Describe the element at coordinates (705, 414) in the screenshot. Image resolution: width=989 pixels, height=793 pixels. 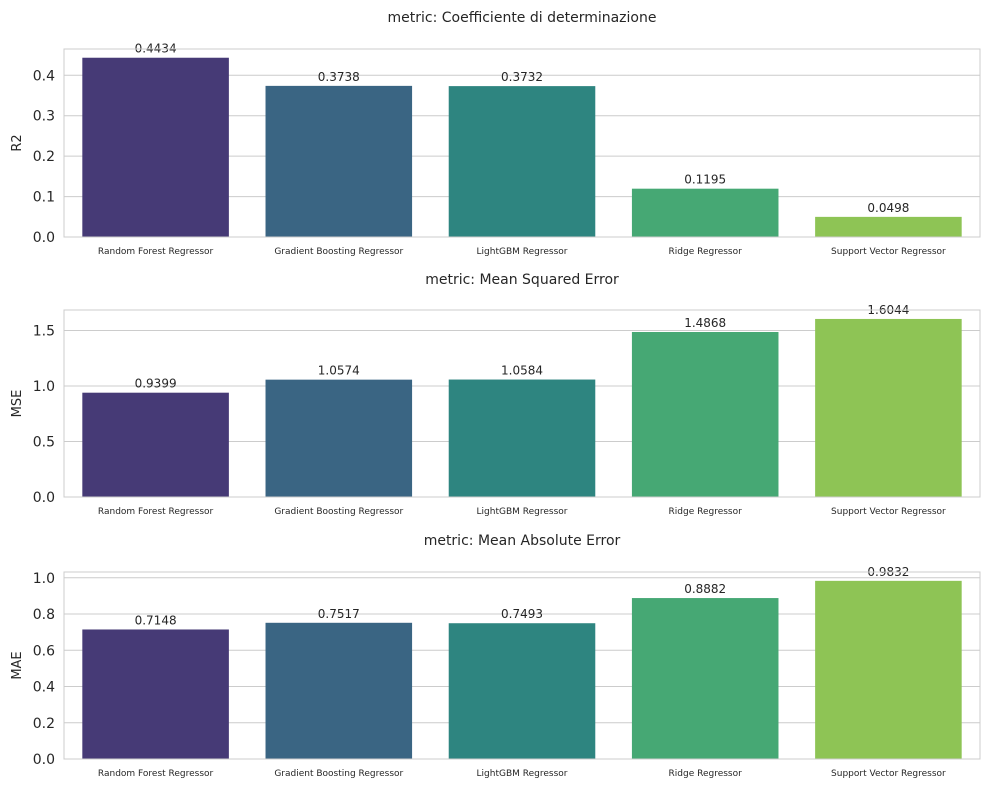
I see `mse-bar-ridge-regressor` at that location.